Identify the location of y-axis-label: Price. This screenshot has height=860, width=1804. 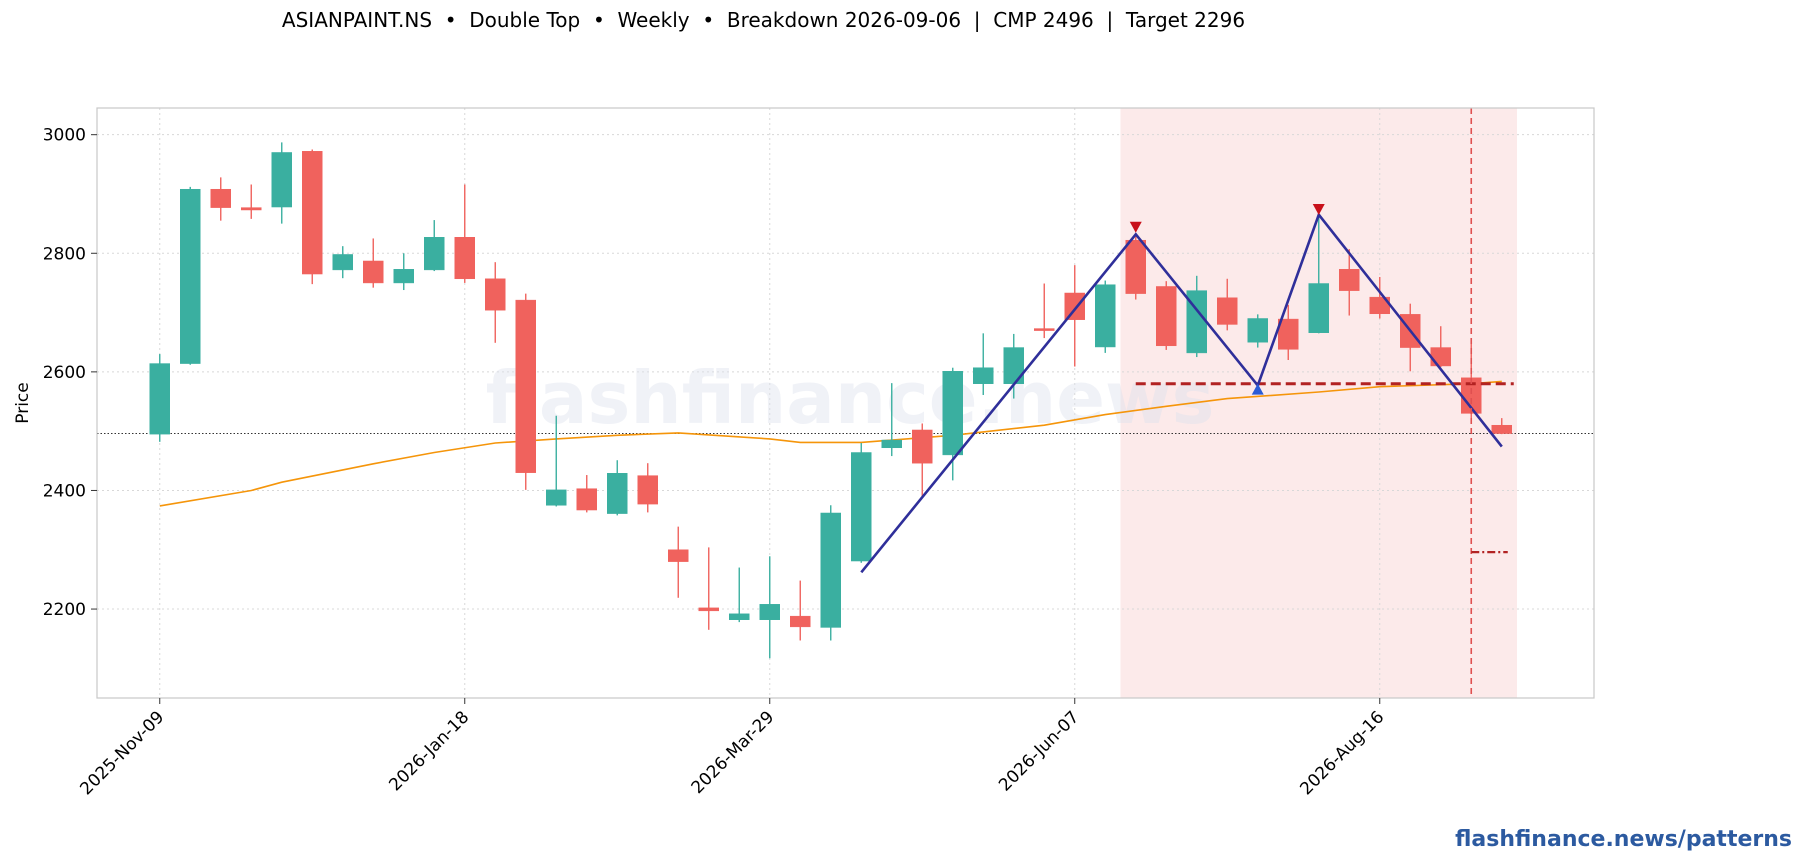
(23, 402).